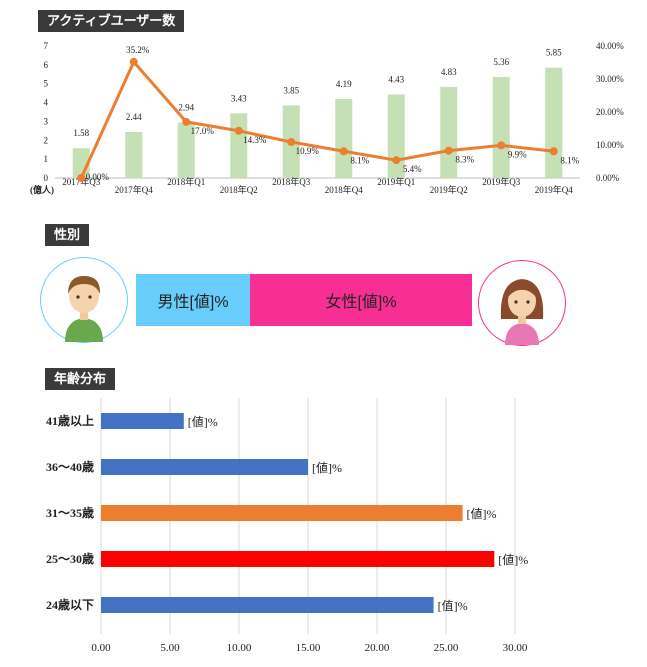  I want to click on y-left-tick-label: 0, so click(46, 178).